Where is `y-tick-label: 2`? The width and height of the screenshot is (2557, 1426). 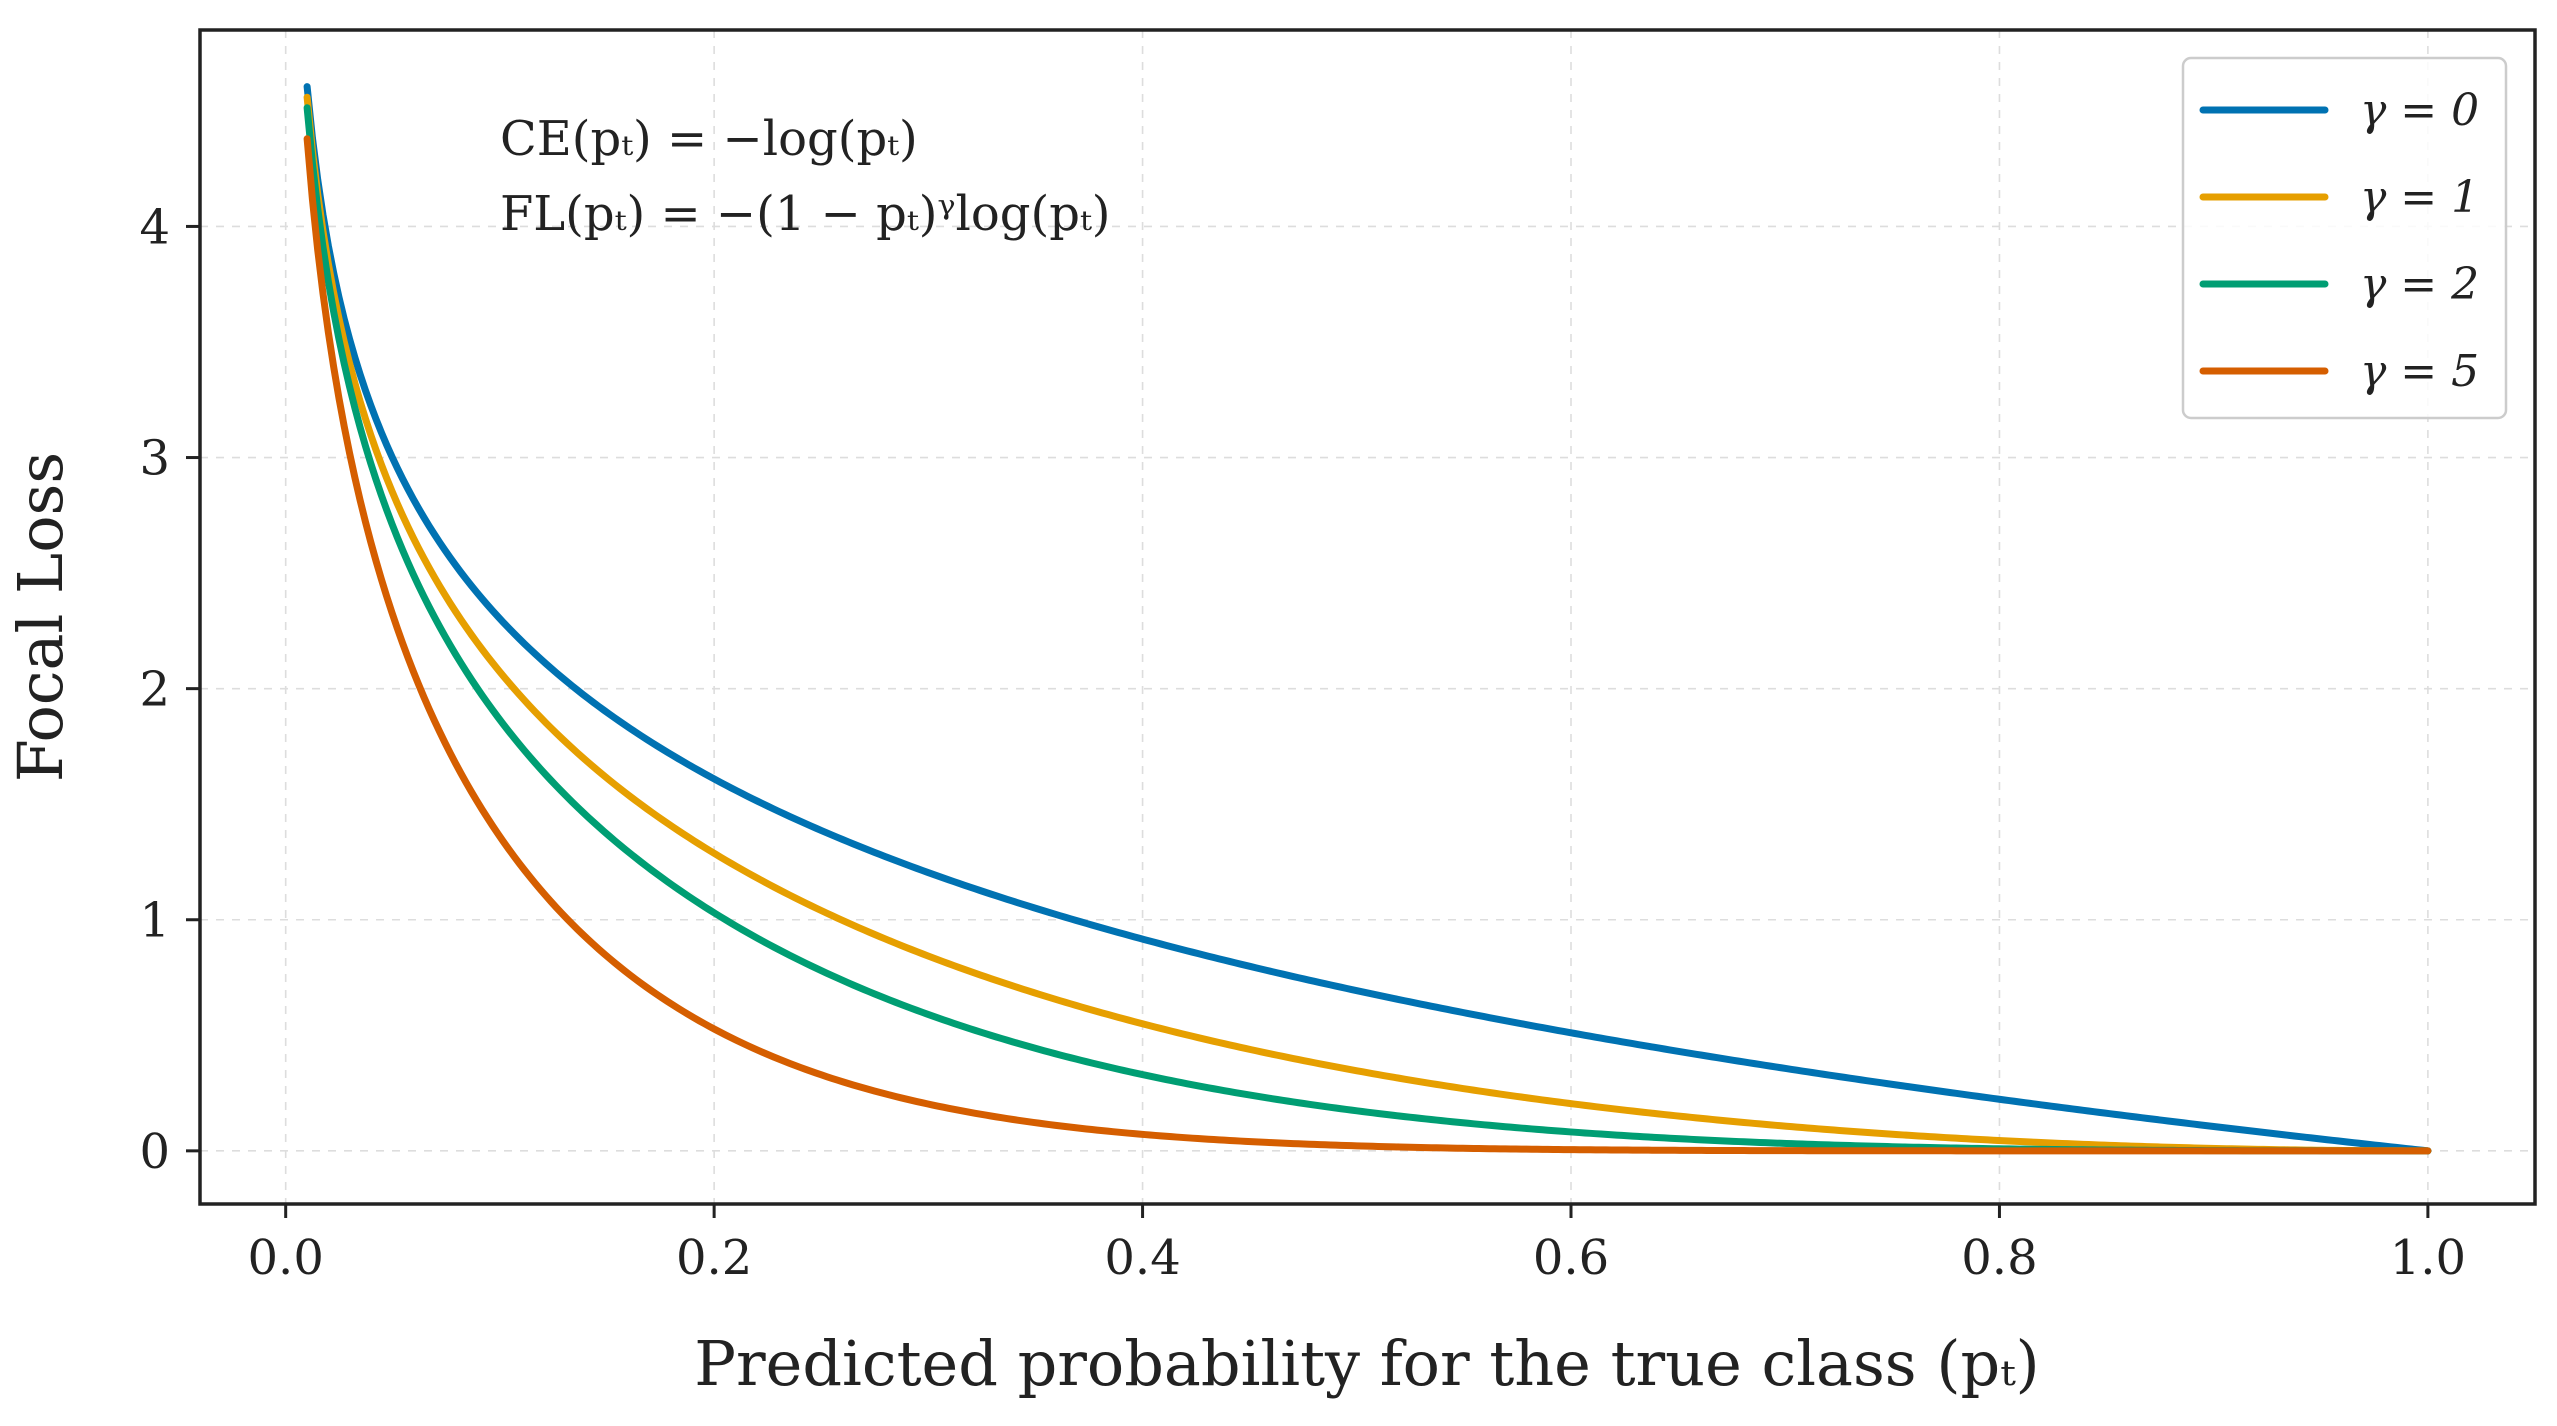 y-tick-label: 2 is located at coordinates (154, 690).